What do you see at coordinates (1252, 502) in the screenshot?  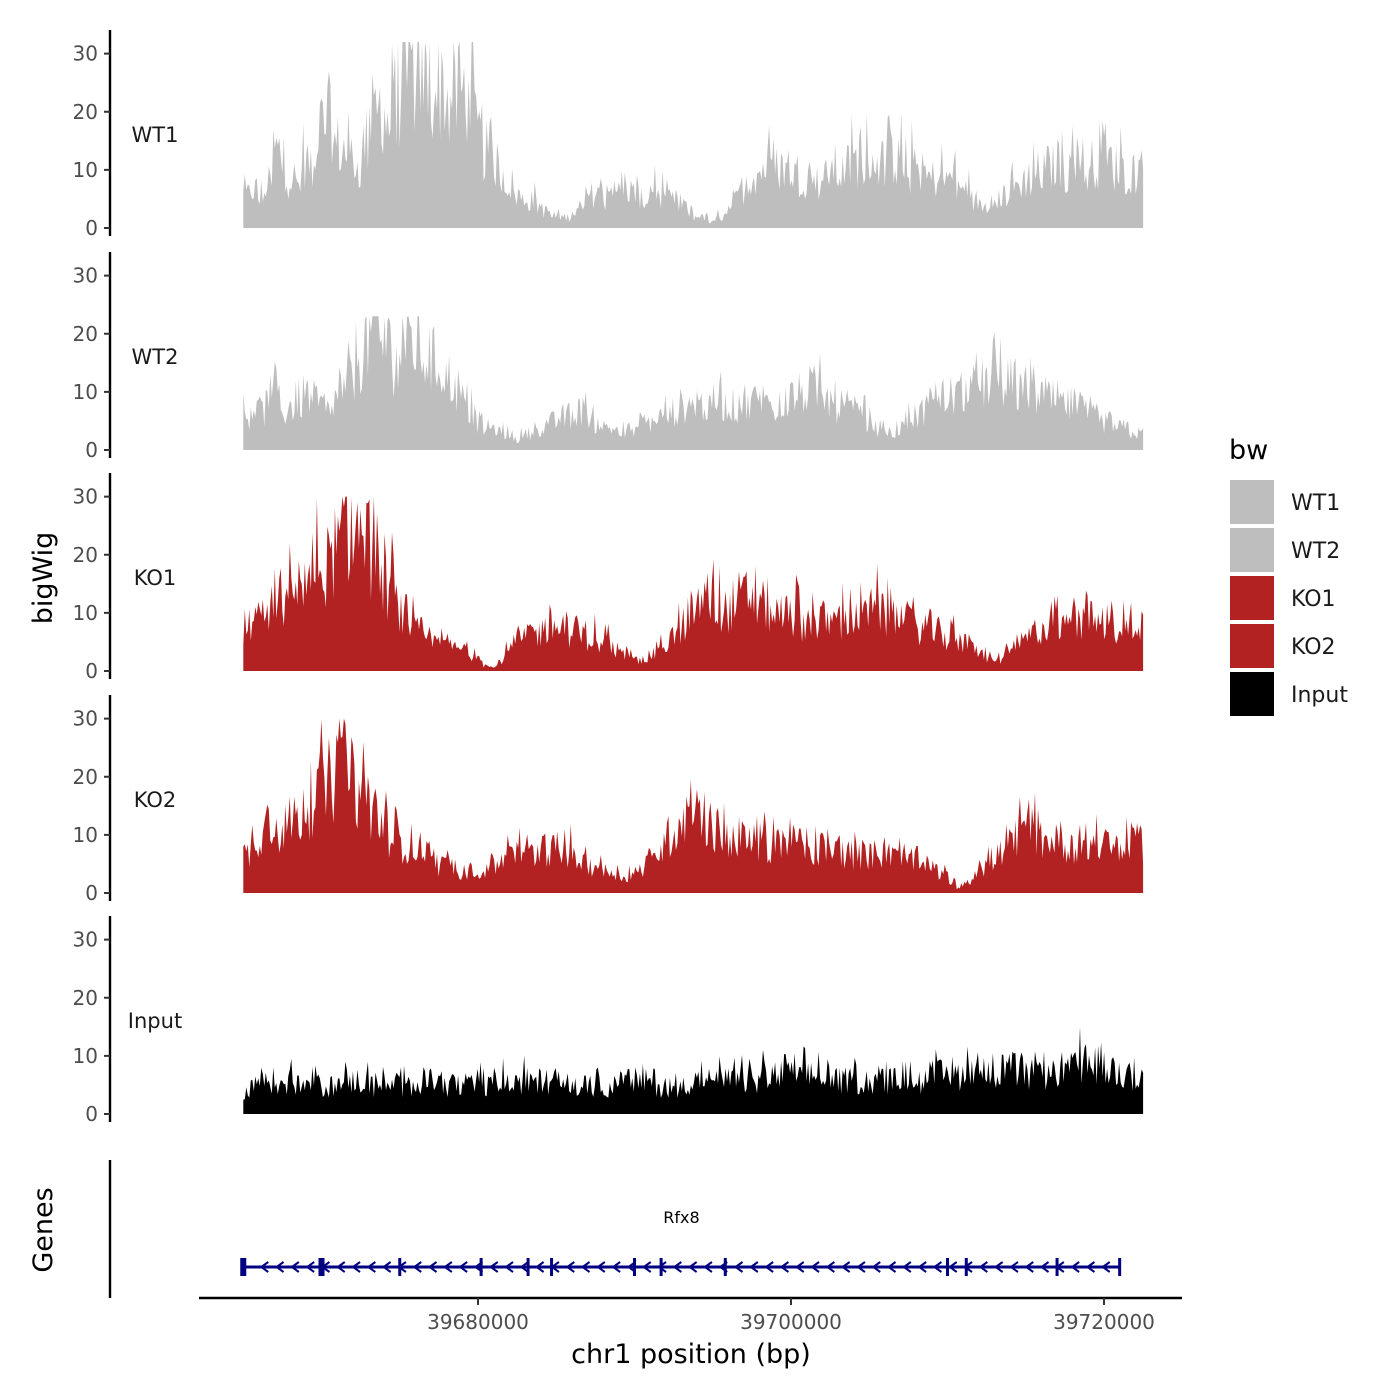 I see `legend-key-wt1` at bounding box center [1252, 502].